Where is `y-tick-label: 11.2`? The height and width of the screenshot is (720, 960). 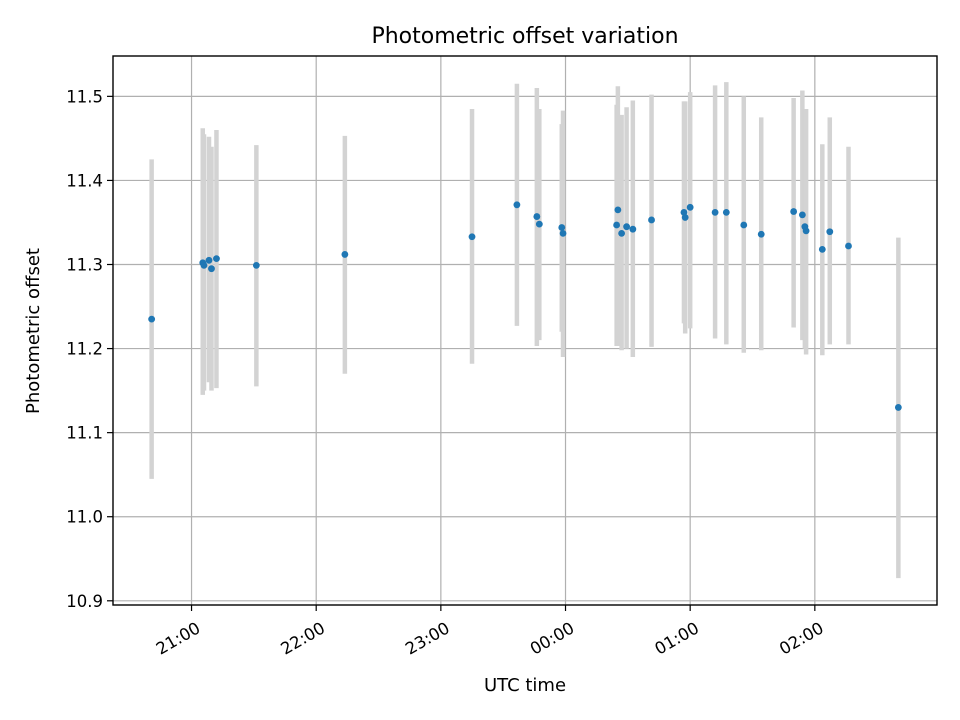 y-tick-label: 11.2 is located at coordinates (84, 349).